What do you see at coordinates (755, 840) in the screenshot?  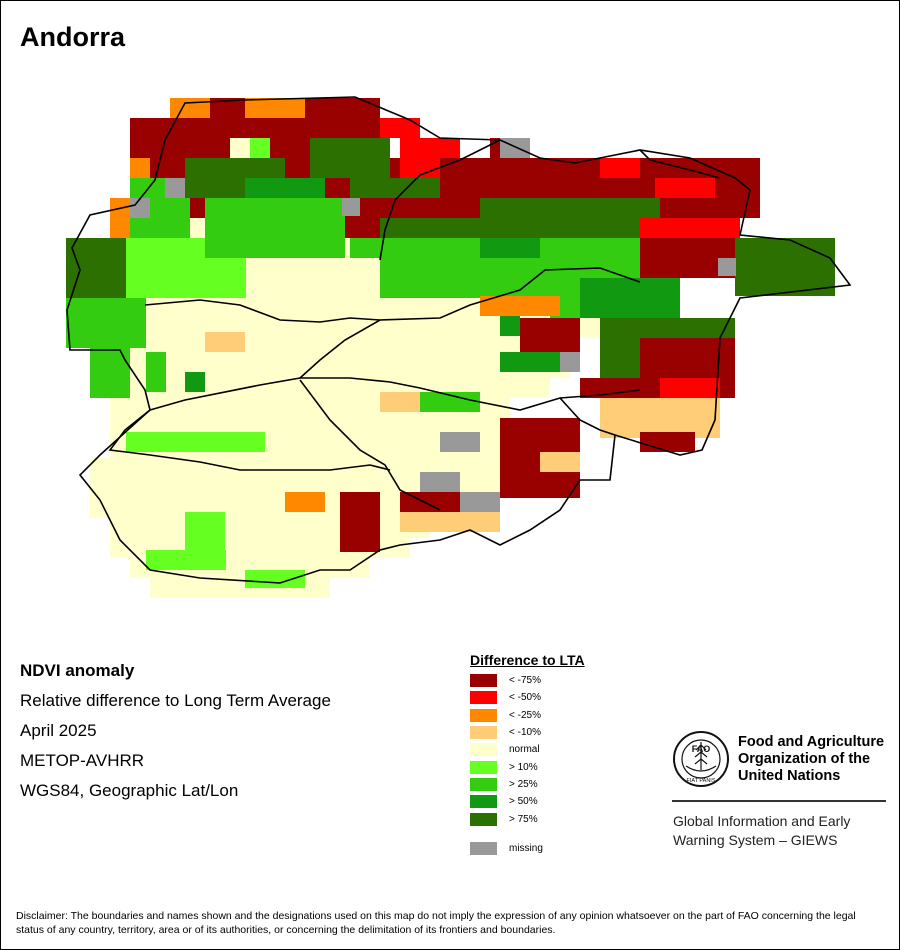 I see `program-line: Warning System – GIEWS` at bounding box center [755, 840].